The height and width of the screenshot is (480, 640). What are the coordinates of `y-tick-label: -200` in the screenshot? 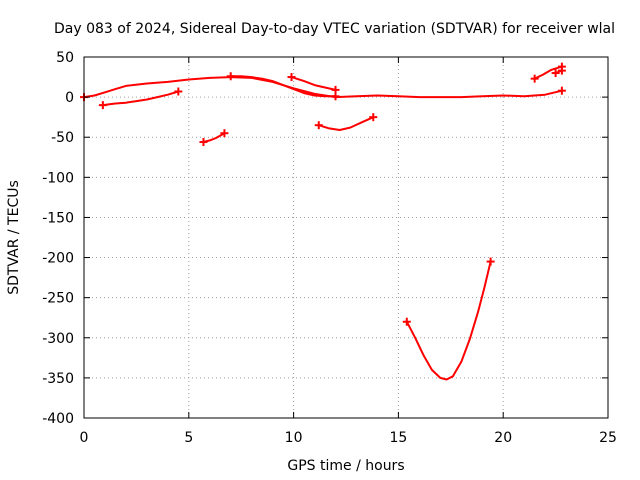 It's located at (58, 259).